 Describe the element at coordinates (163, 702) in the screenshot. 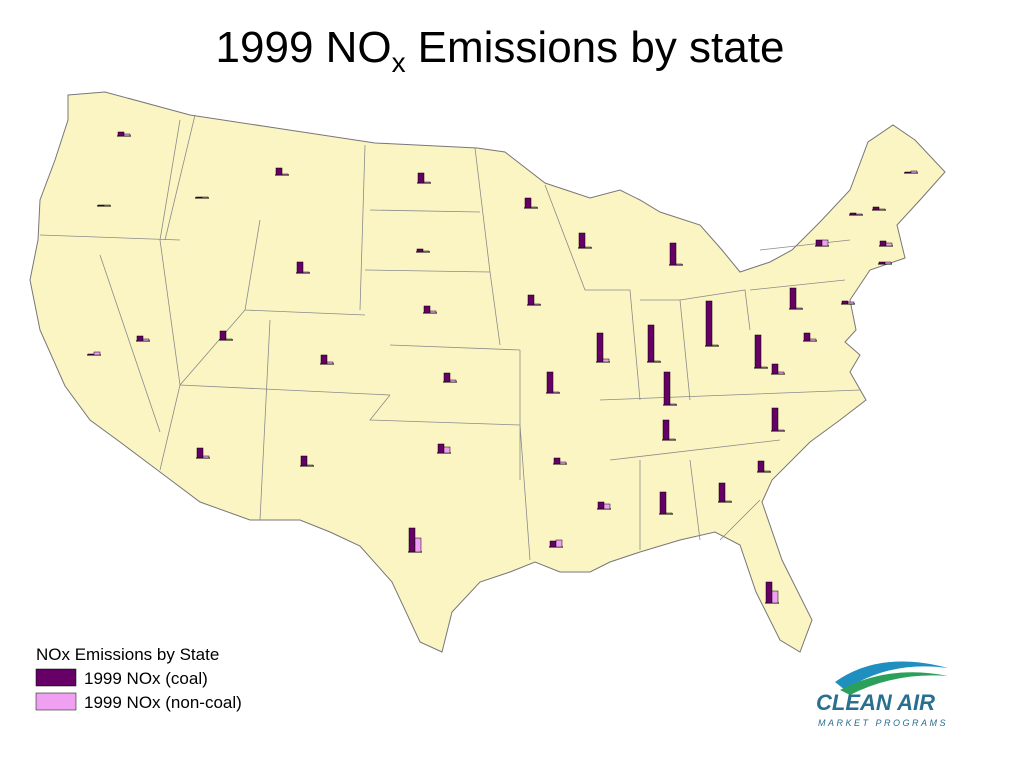

I see `legend-label: 1999 NOx (non-coal)` at that location.